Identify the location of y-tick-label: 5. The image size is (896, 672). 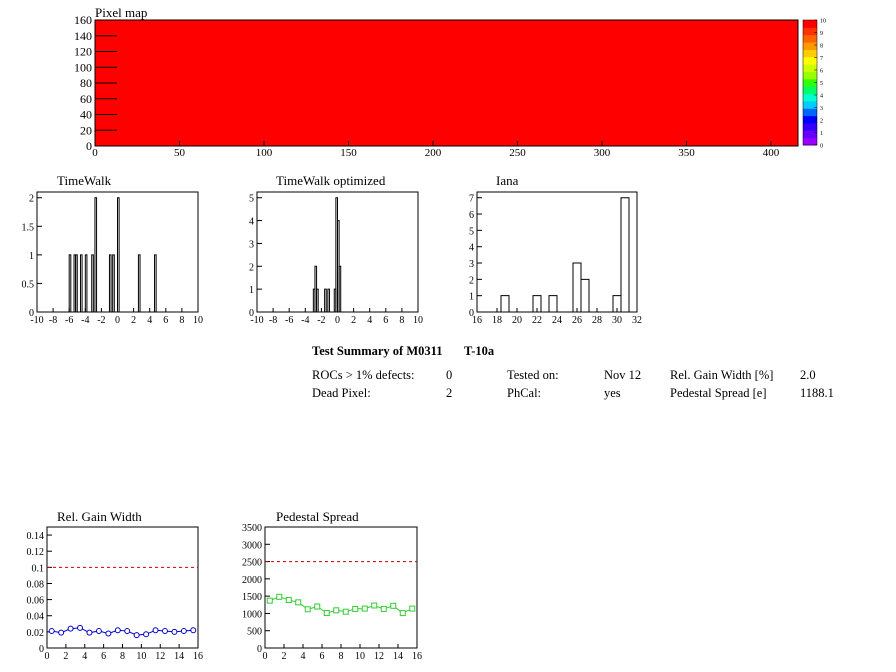
(251, 199).